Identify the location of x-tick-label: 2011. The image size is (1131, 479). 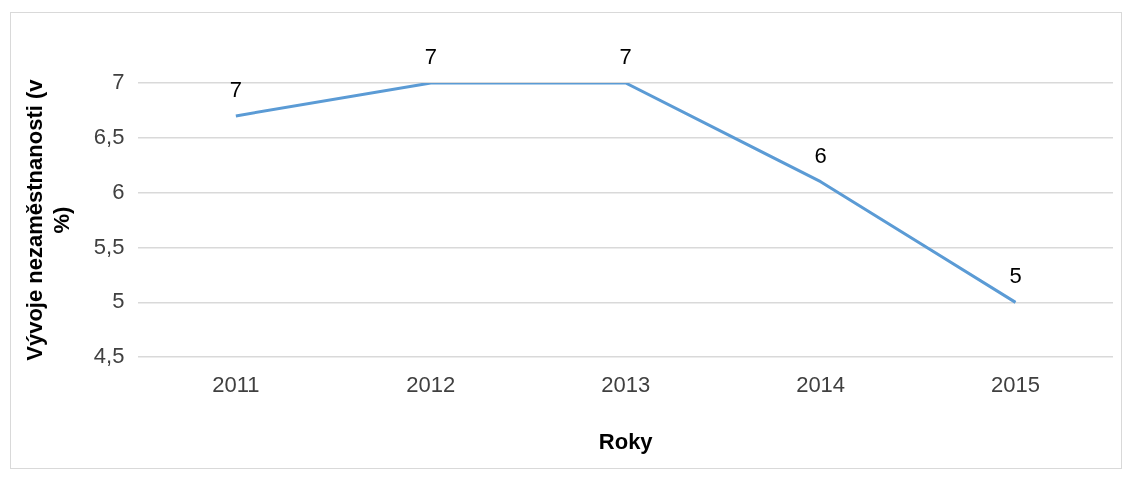
(236, 385).